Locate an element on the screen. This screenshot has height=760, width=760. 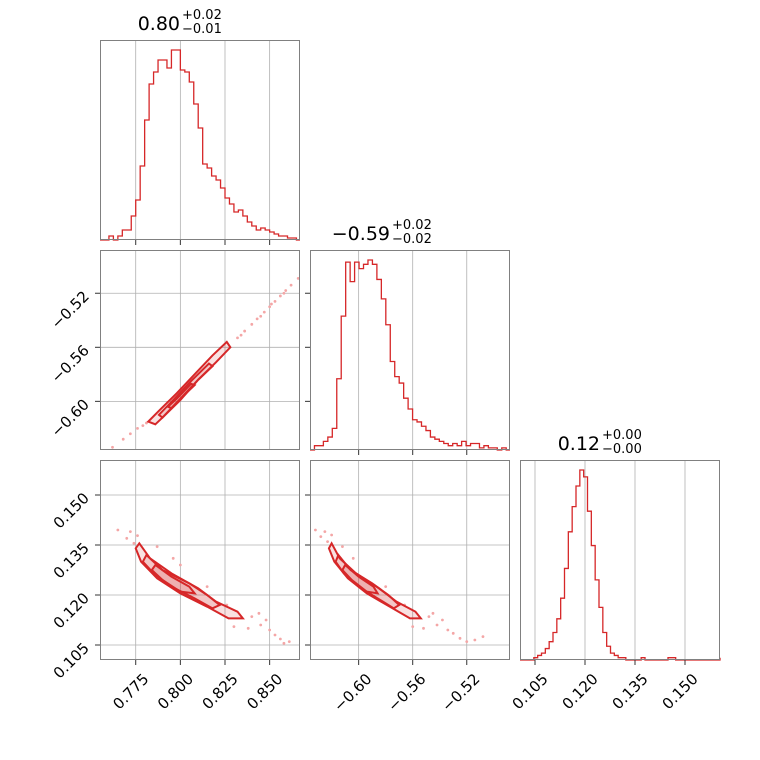
title-value-0: 0.80 is located at coordinates (159, 24).